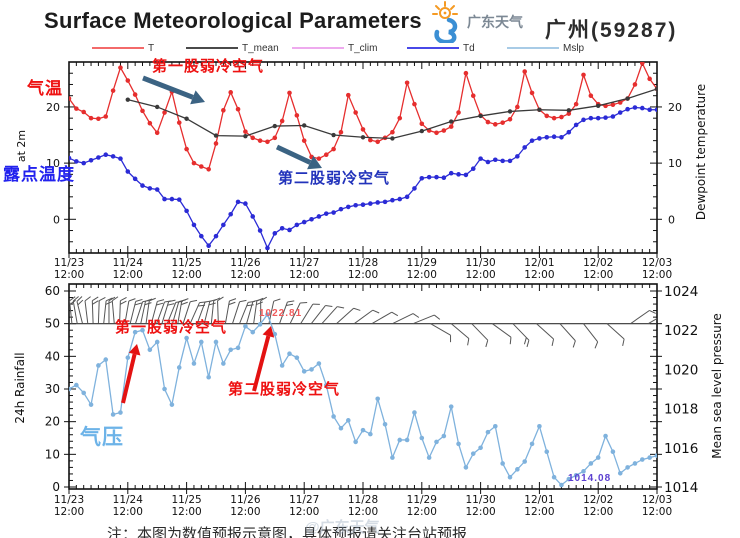 This screenshot has width=740, height=538. Describe the element at coordinates (281, 313) in the screenshot. I see `pressure-max-value-label: 1022.81` at that location.